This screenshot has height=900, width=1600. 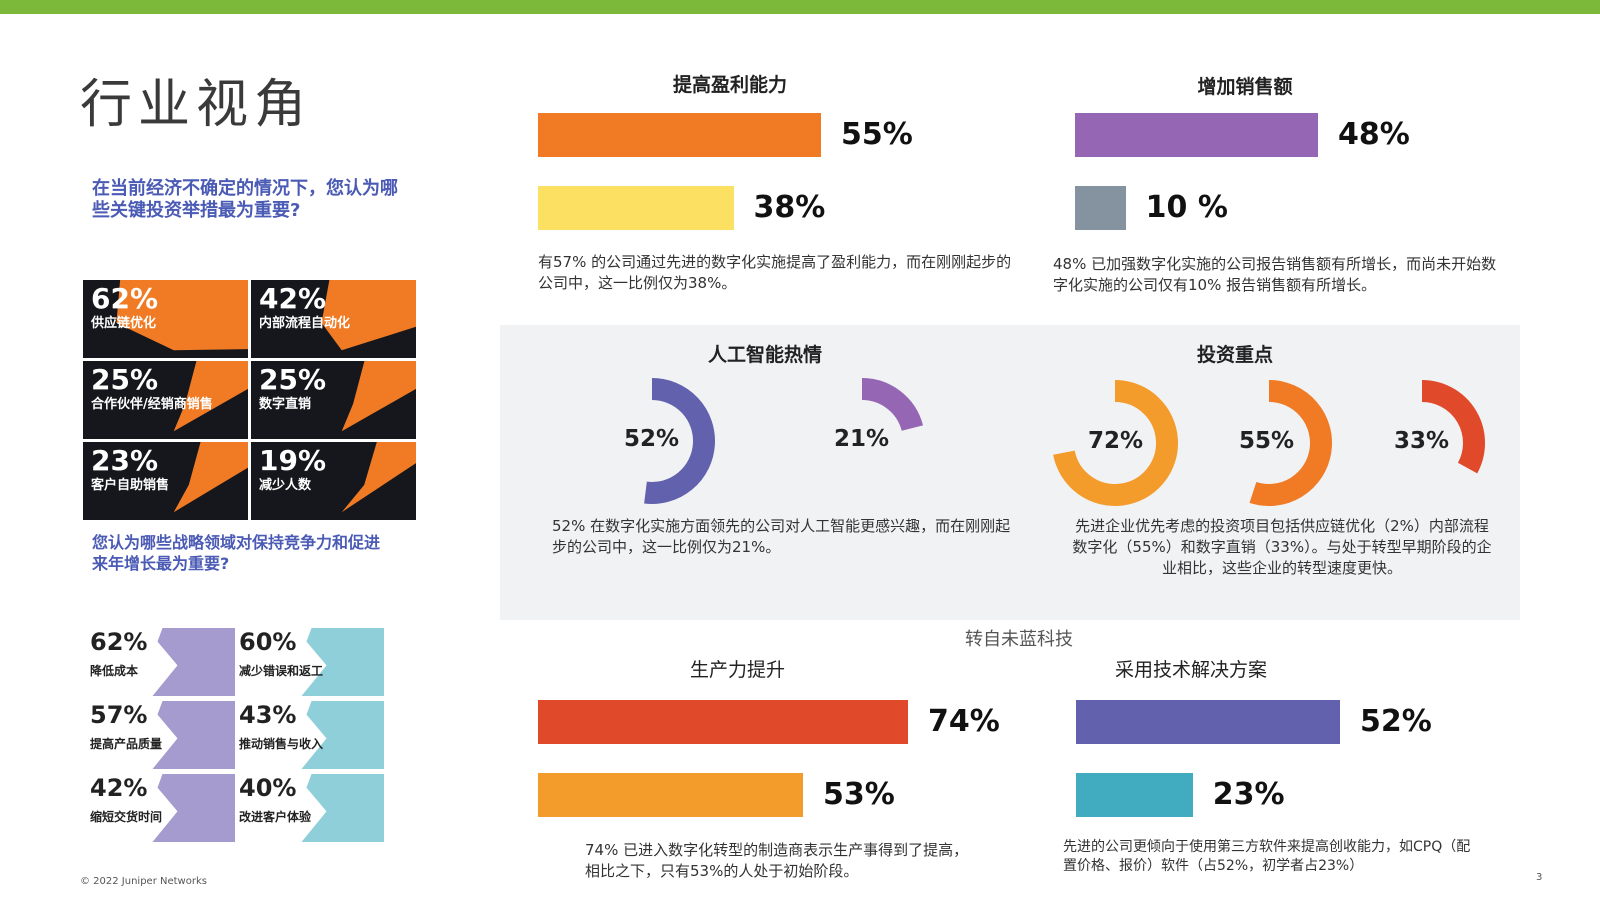 What do you see at coordinates (124, 323) in the screenshot?
I see `tile-label: 供应链优化` at bounding box center [124, 323].